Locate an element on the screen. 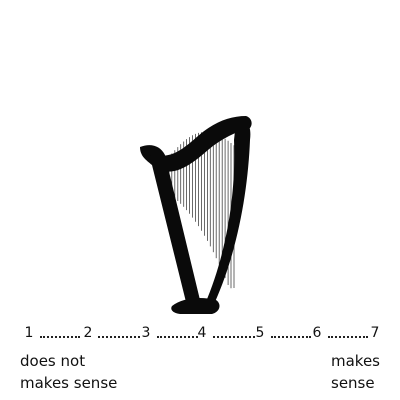 The image size is (400, 400). rating-scale: 1 2 3 4 5 6 7 is located at coordinates (201, 333).